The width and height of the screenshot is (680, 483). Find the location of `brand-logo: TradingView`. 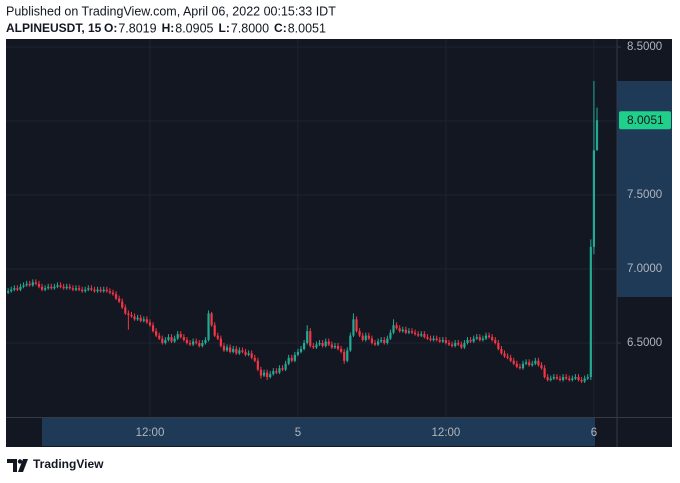

brand-logo: TradingView is located at coordinates (55, 464).